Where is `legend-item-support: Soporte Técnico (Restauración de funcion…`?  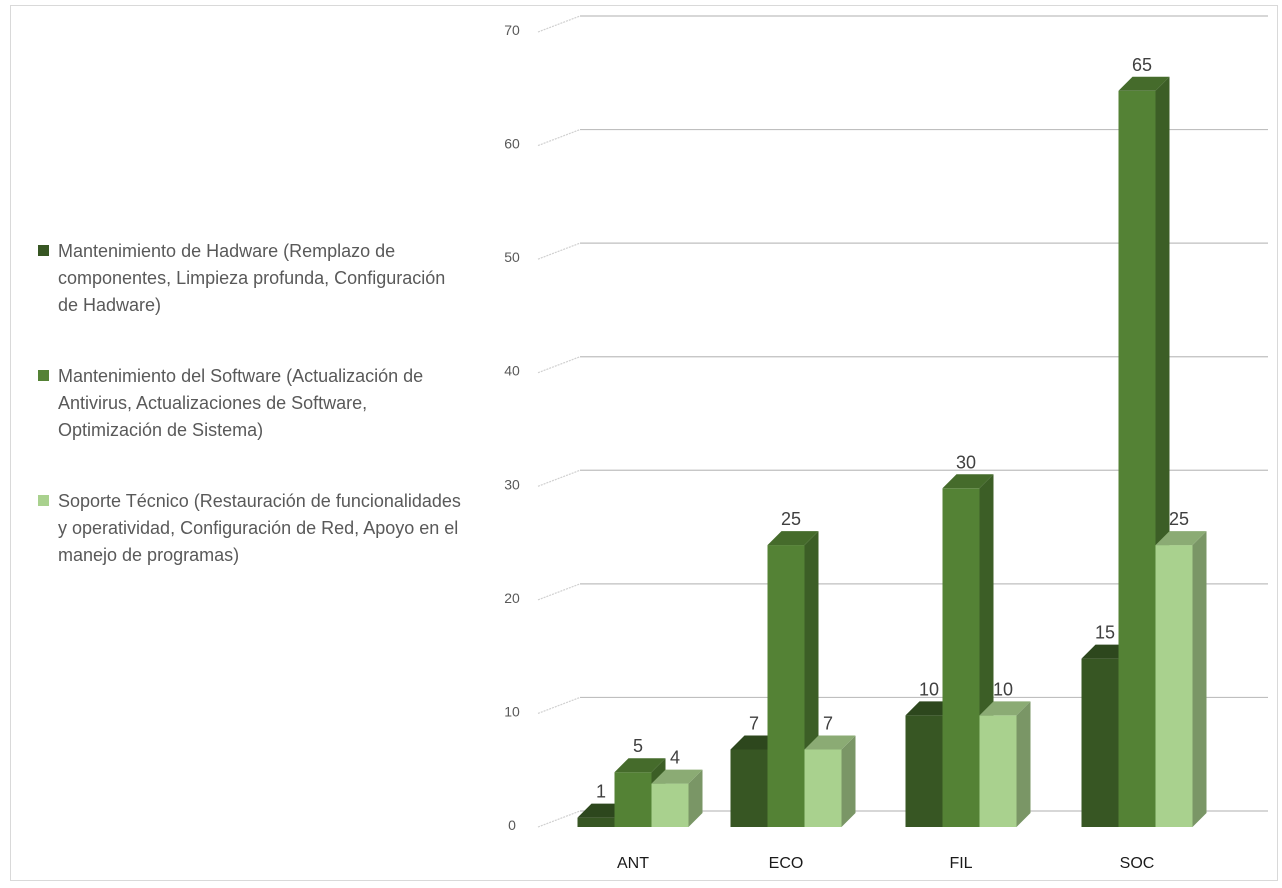
legend-item-support: Soporte Técnico (Restauración de funcion… is located at coordinates (253, 528).